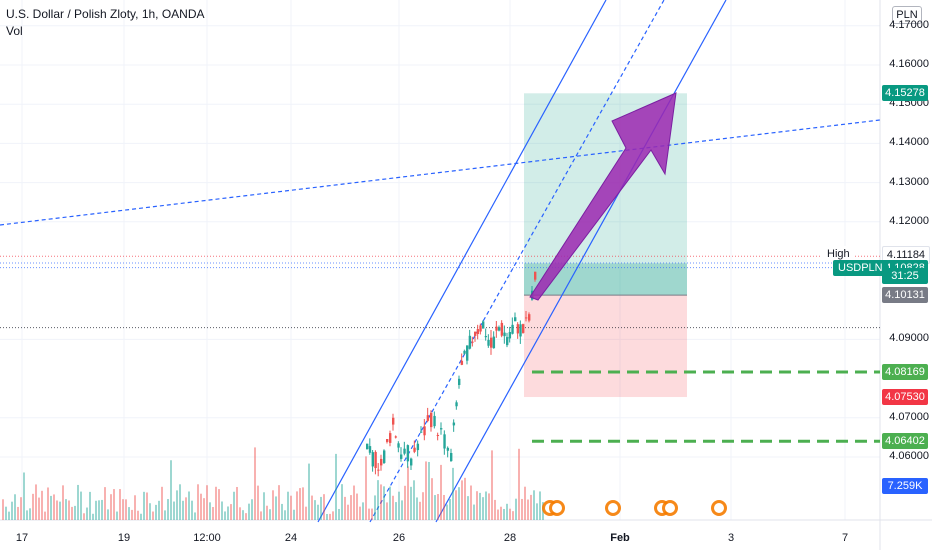 Image resolution: width=932 pixels, height=555 pixels. I want to click on time-tick-label: 12:00, so click(207, 538).